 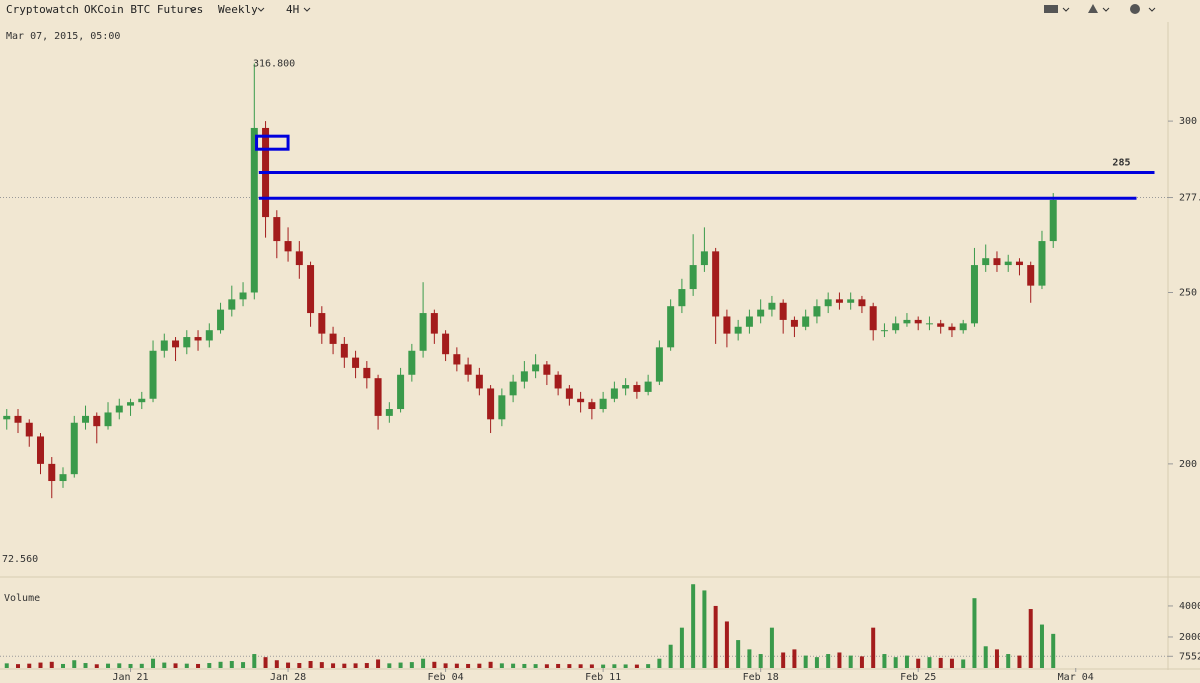 What do you see at coordinates (1051, 9) in the screenshot?
I see `keyboard-icon` at bounding box center [1051, 9].